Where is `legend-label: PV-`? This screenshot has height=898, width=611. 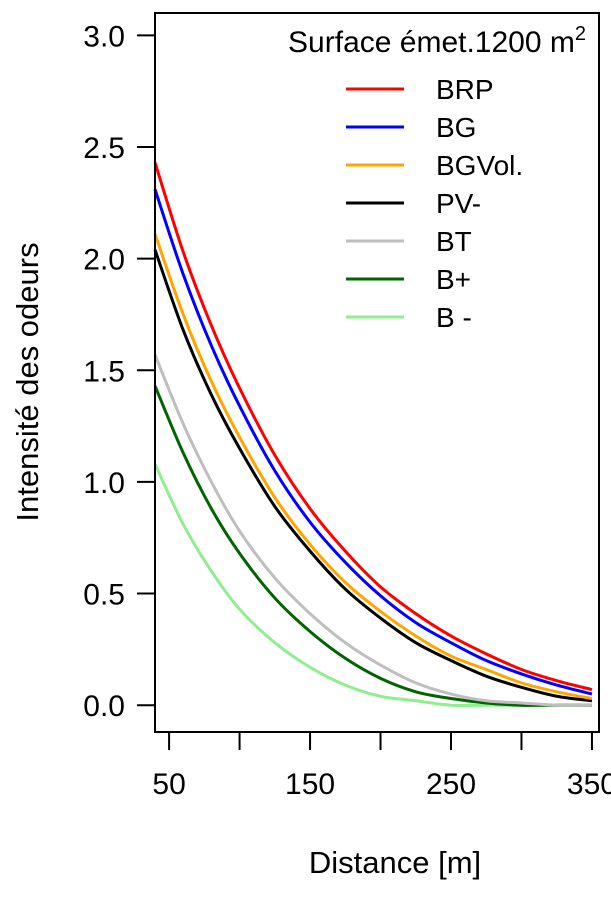
legend-label: PV- is located at coordinates (458, 203).